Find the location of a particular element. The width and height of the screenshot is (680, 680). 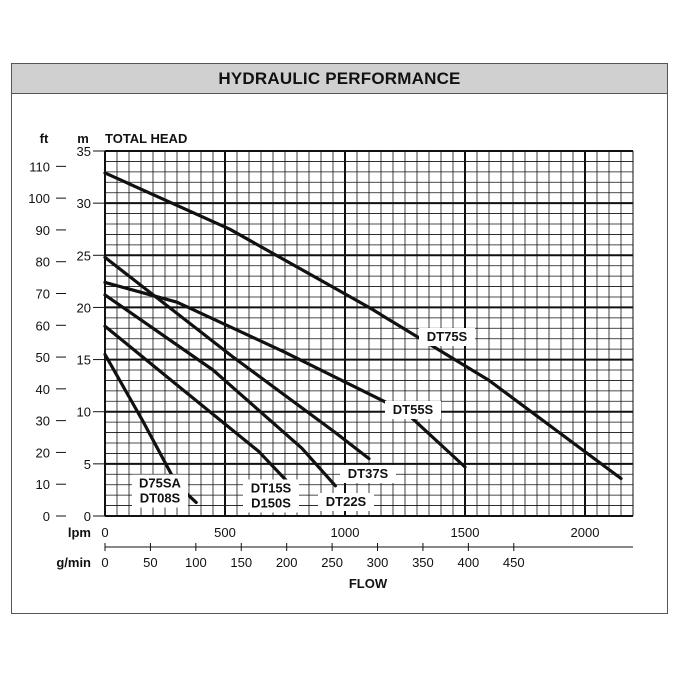

series-line-dt15s is located at coordinates (196, 404).